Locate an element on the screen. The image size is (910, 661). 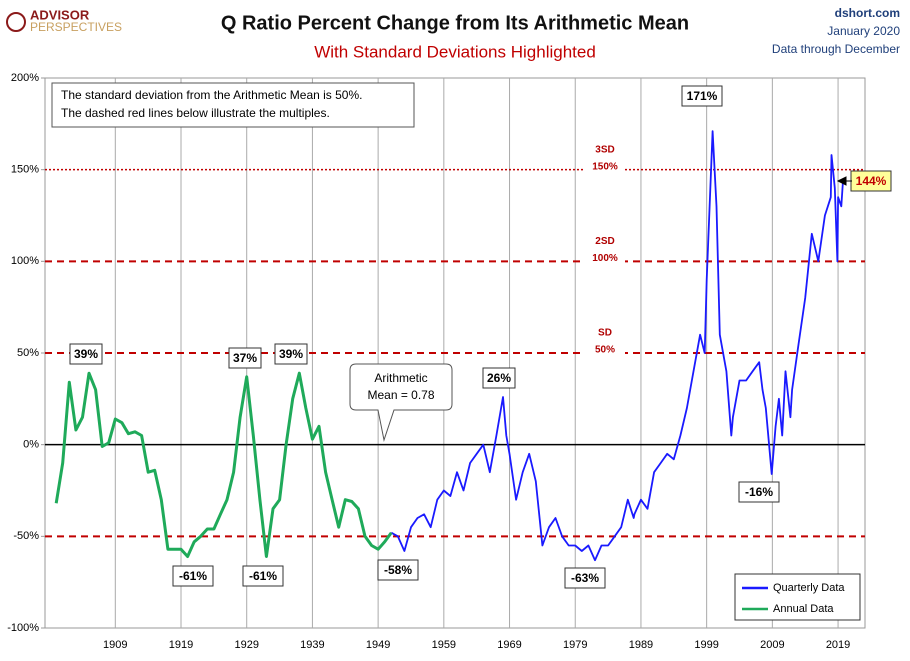
chart-subtitle: With Standard Deviations Highlighted is located at coordinates (455, 51).